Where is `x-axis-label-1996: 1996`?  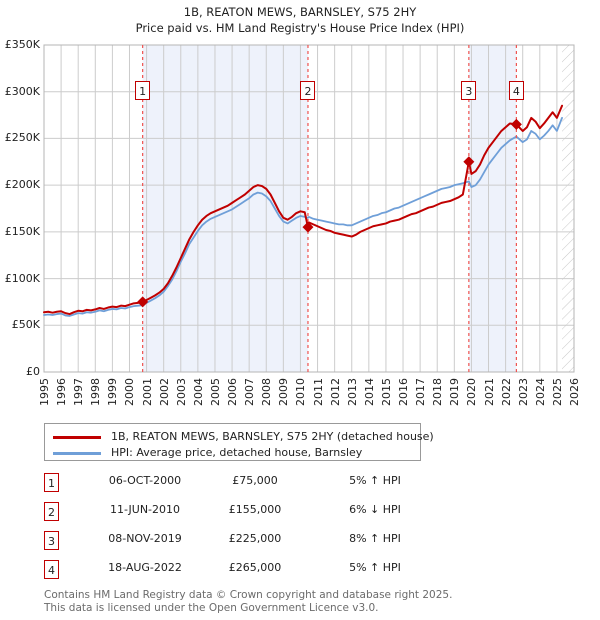 x-axis-label-1996: 1996 is located at coordinates (62, 392).